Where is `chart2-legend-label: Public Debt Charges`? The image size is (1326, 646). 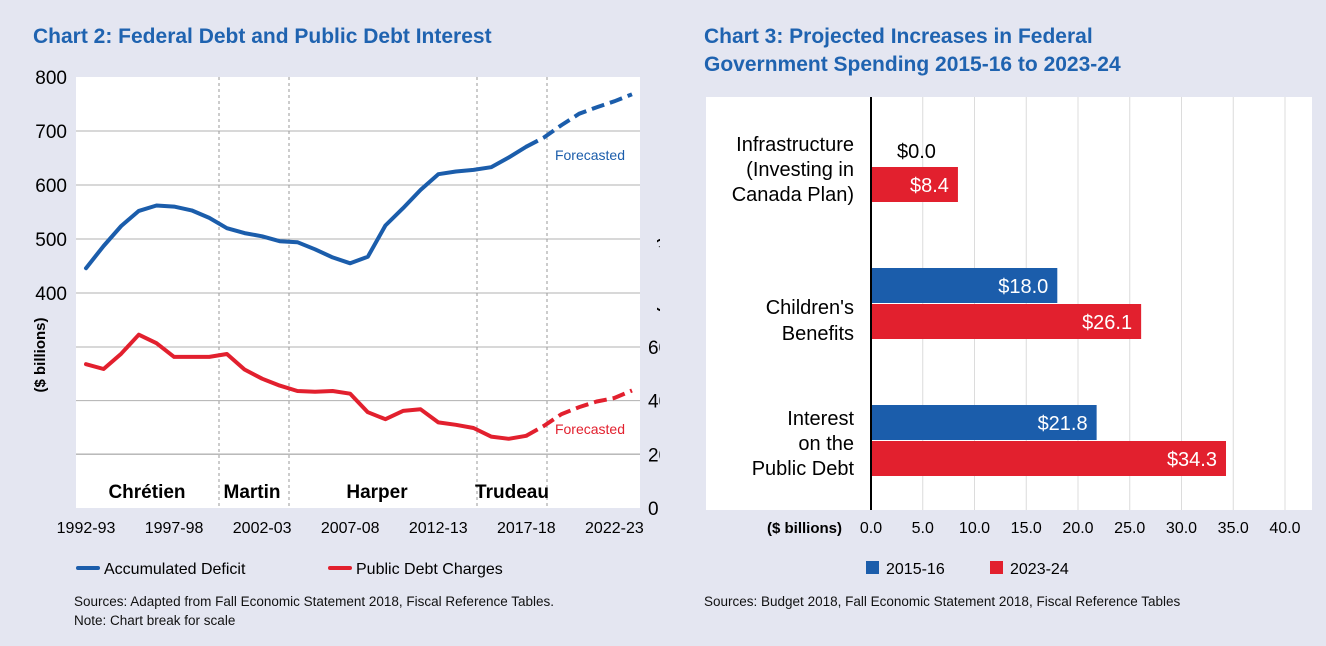 chart2-legend-label: Public Debt Charges is located at coordinates (429, 569).